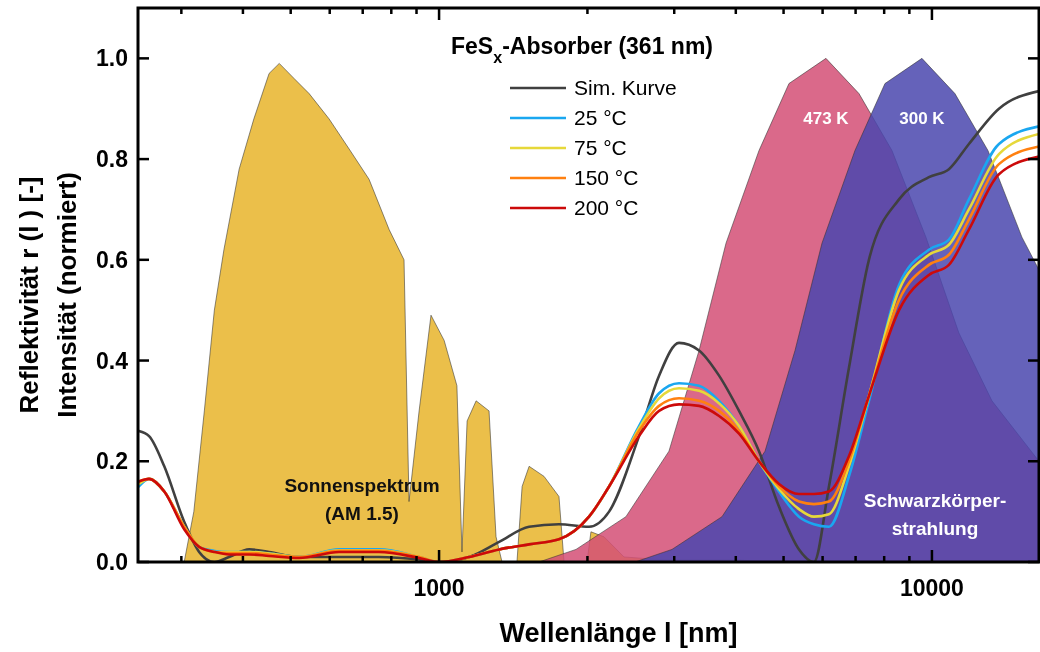 The width and height of the screenshot is (1040, 652). What do you see at coordinates (112, 159) in the screenshot?
I see `y-tick-label: 0.8` at bounding box center [112, 159].